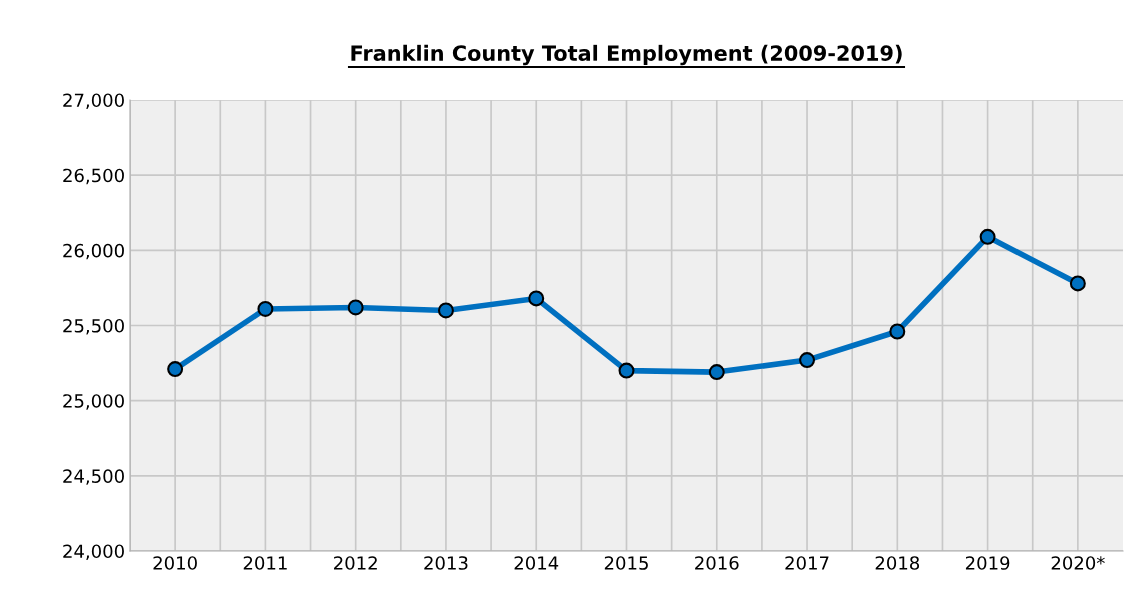 The width and height of the screenshot is (1140, 611). What do you see at coordinates (93, 176) in the screenshot?
I see `y-tick-label: 26,500` at bounding box center [93, 176].